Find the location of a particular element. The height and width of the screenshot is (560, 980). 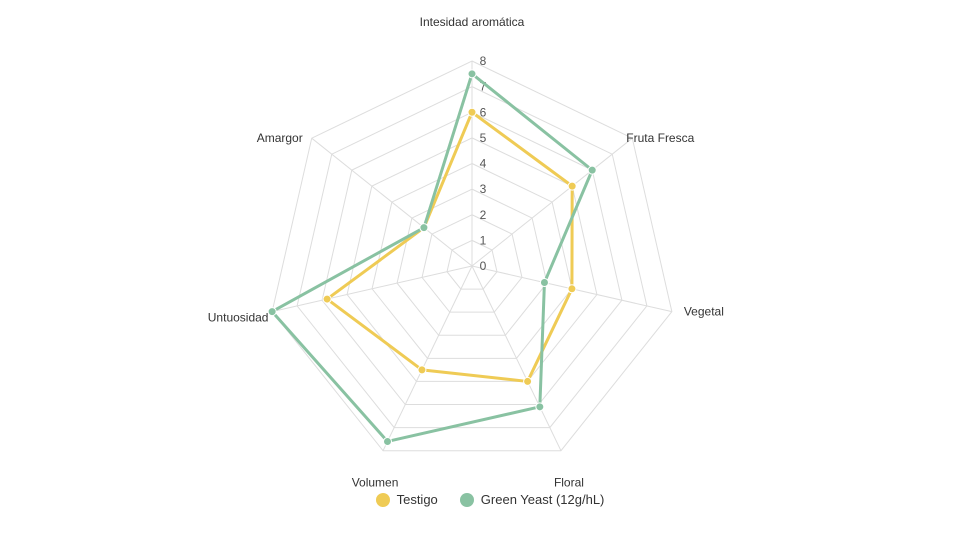

tick-label-0: 0 is located at coordinates (483, 266).